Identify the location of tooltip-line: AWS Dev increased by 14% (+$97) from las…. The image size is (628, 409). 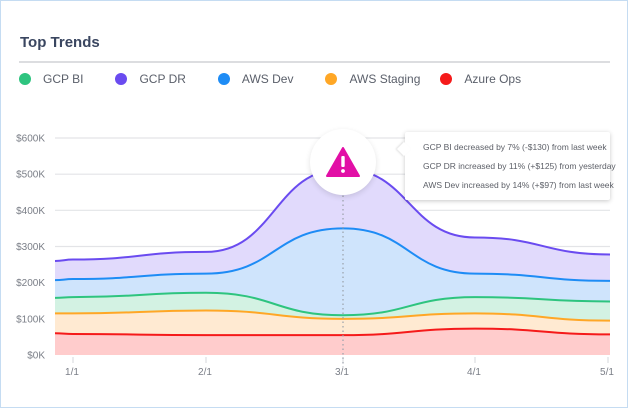
(518, 185).